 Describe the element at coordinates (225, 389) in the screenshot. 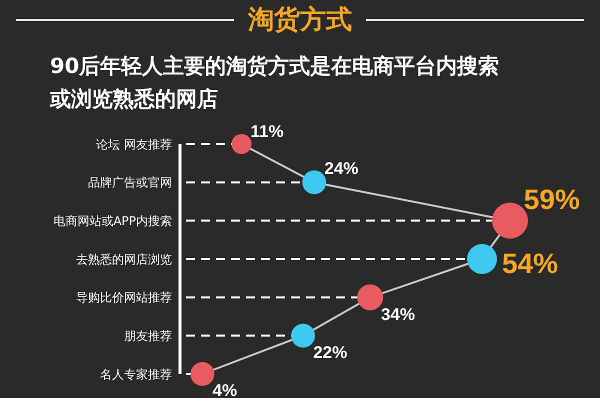

I see `data-label: 4%` at that location.